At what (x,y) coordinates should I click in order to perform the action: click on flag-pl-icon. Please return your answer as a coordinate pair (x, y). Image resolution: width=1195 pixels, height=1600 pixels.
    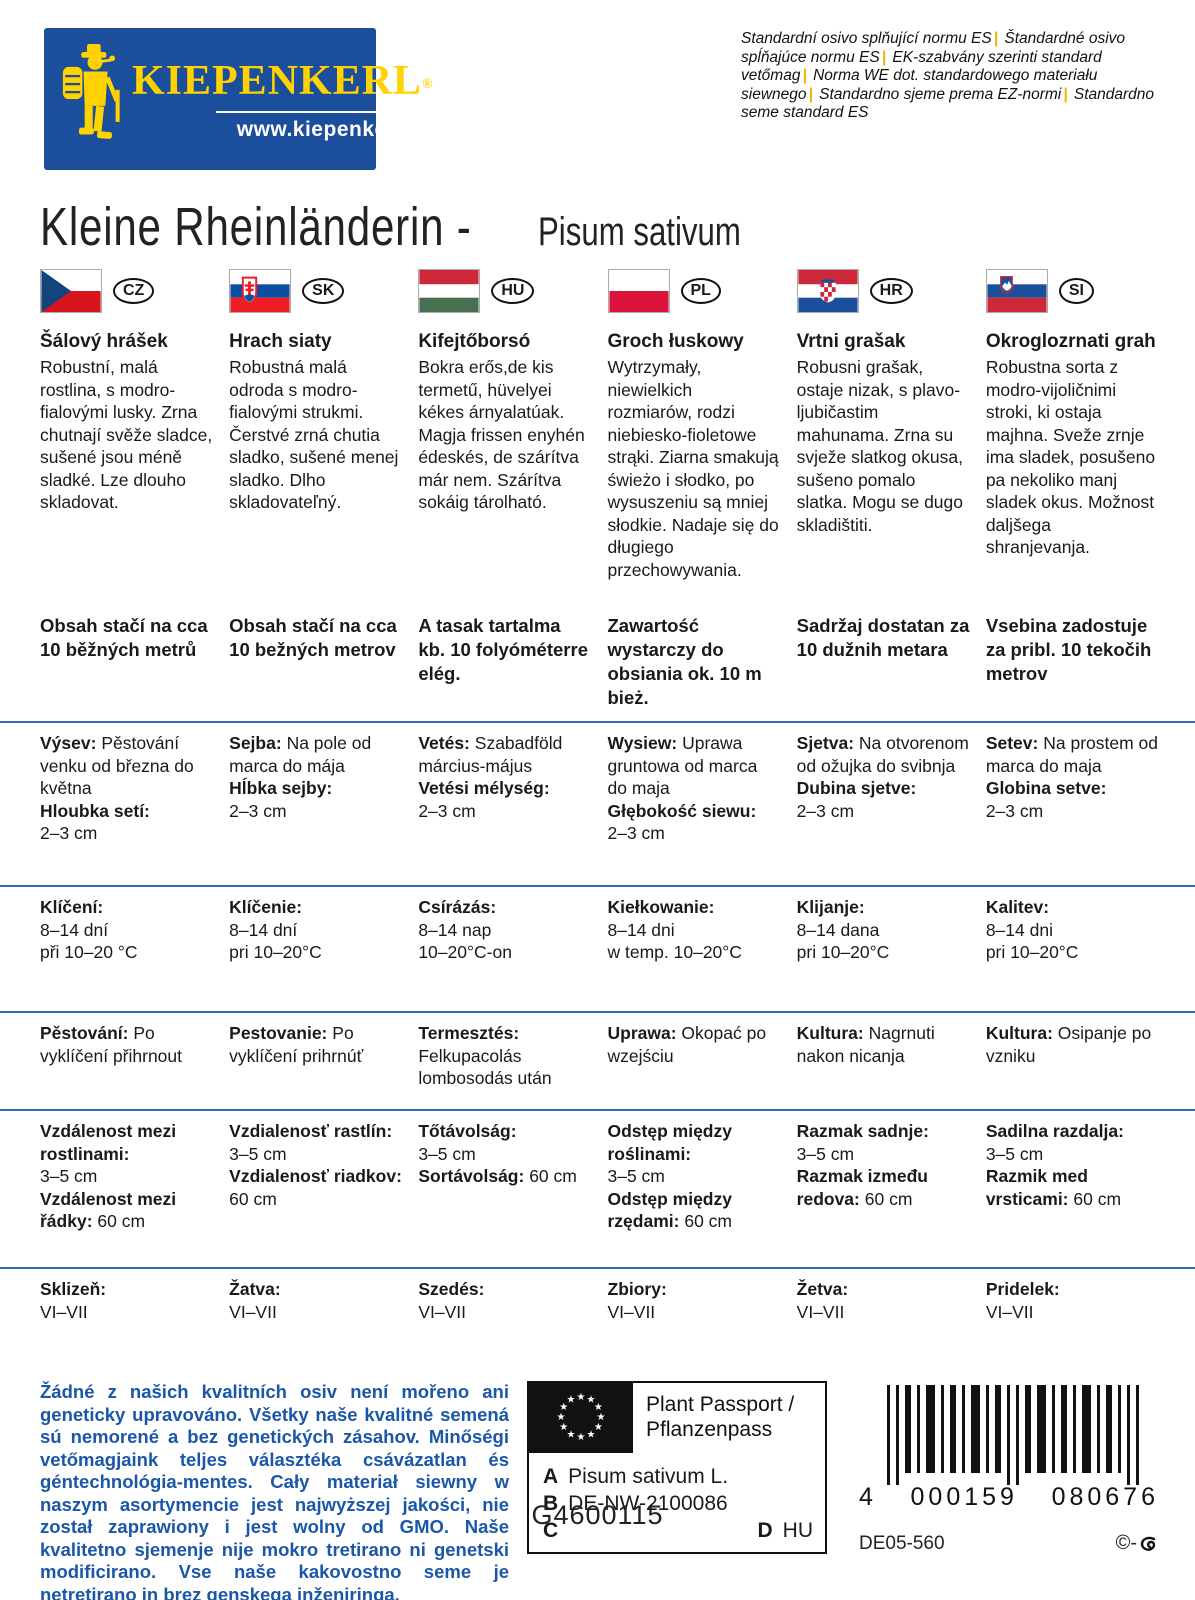
    Looking at the image, I should click on (638, 291).